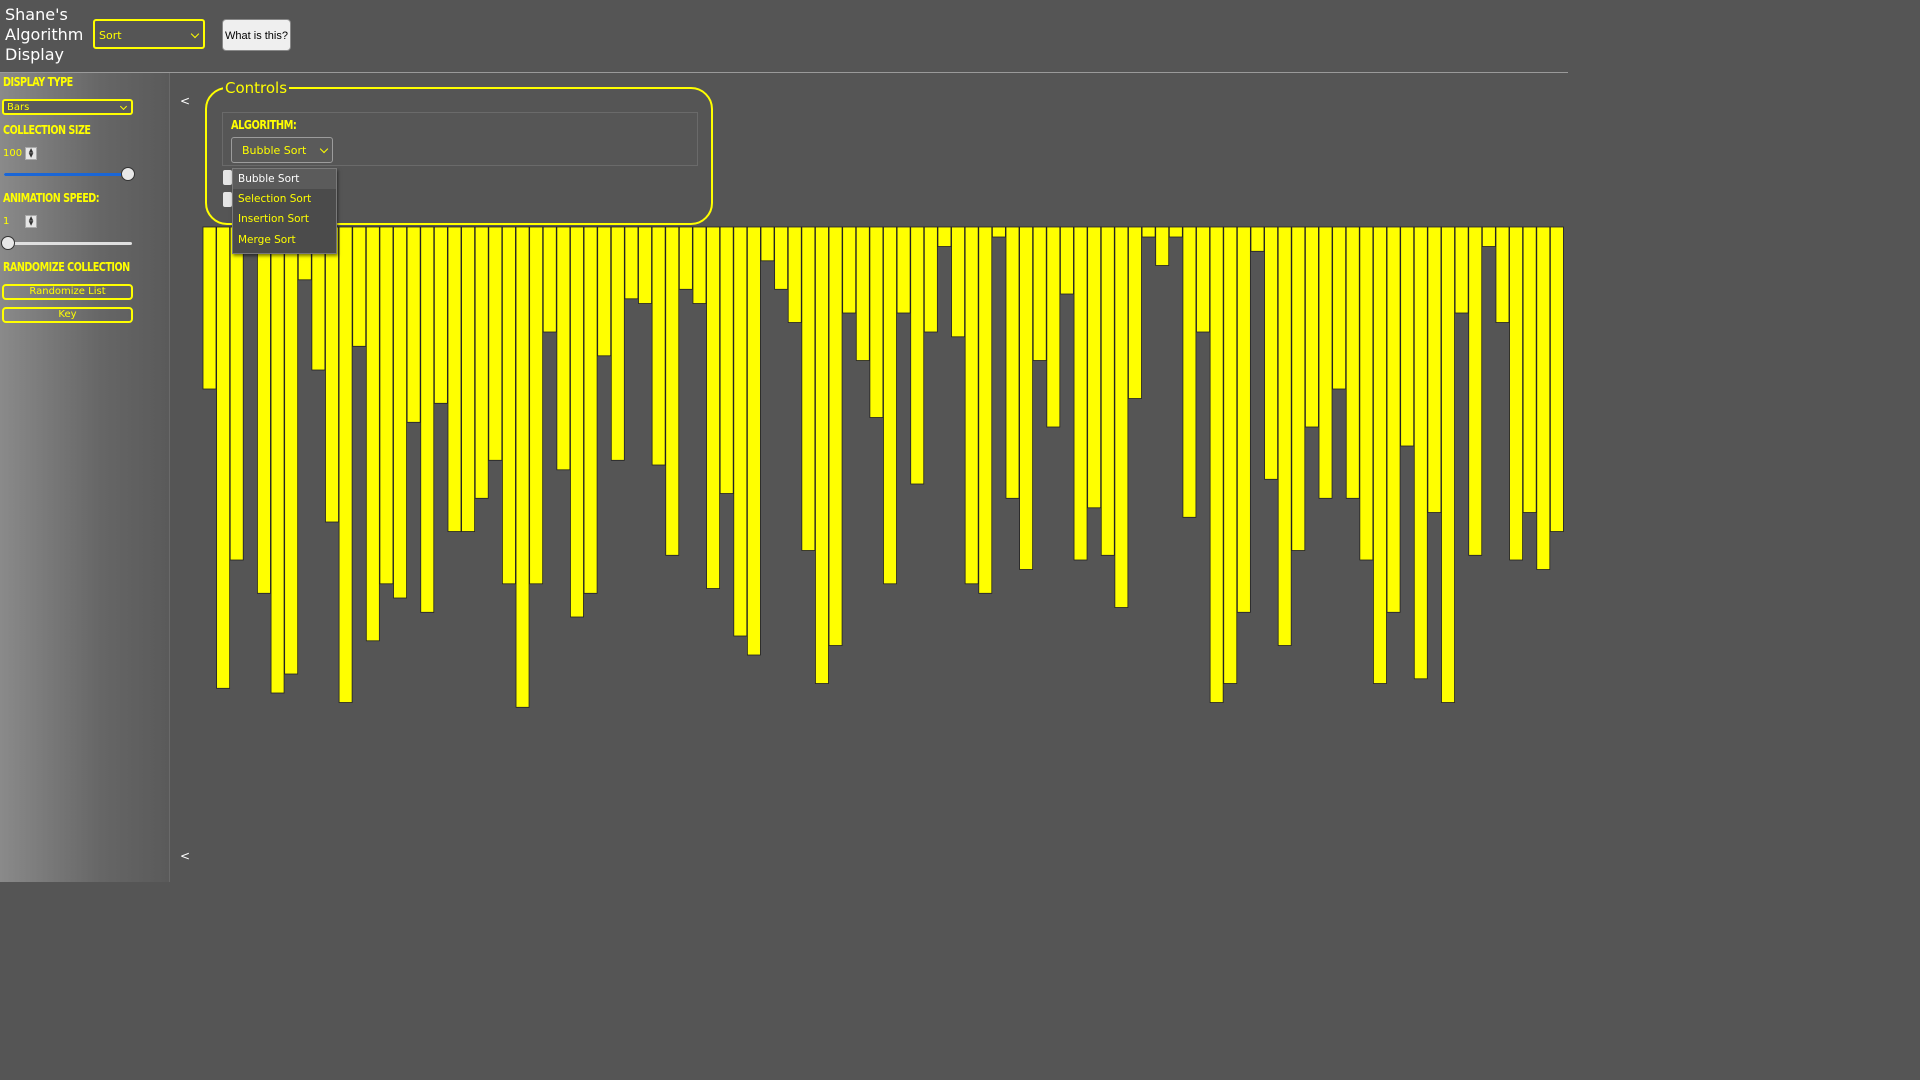  What do you see at coordinates (149, 34) in the screenshot?
I see `mode-select: Sort` at bounding box center [149, 34].